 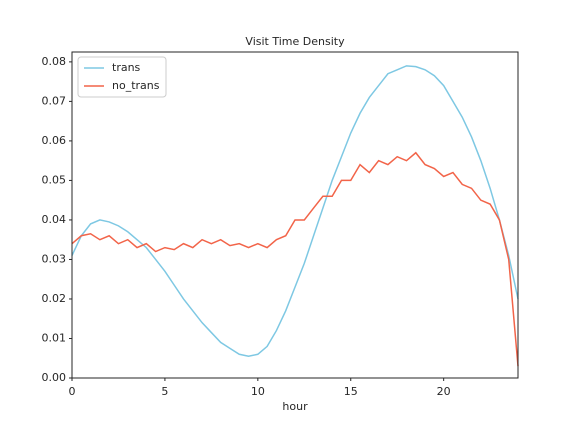 I want to click on y-tick-label: 0.04, so click(x=54, y=219).